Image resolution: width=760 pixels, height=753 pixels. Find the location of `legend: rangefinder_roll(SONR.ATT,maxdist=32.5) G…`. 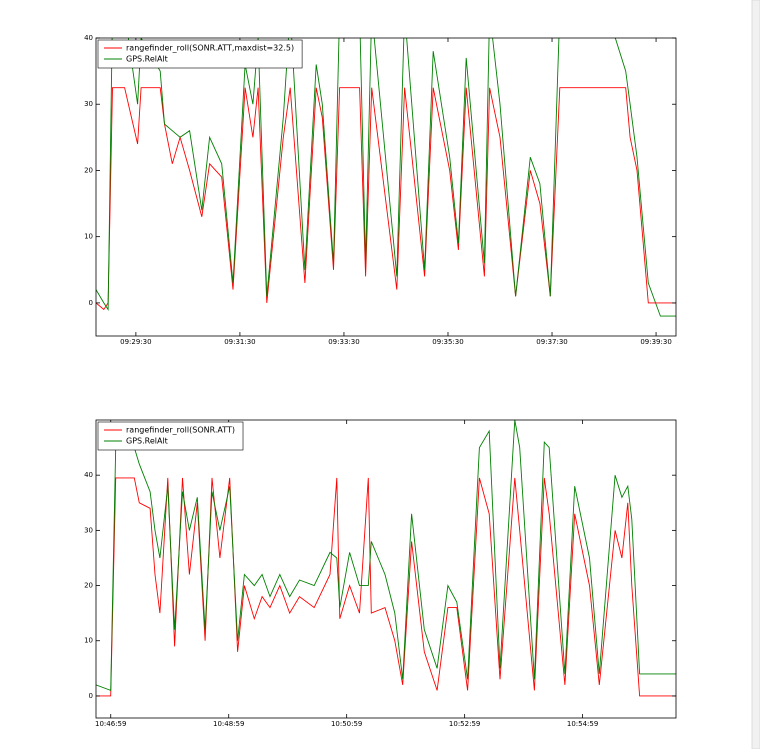

legend: rangefinder_roll(SONR.ATT,maxdist=32.5) G… is located at coordinates (200, 54).